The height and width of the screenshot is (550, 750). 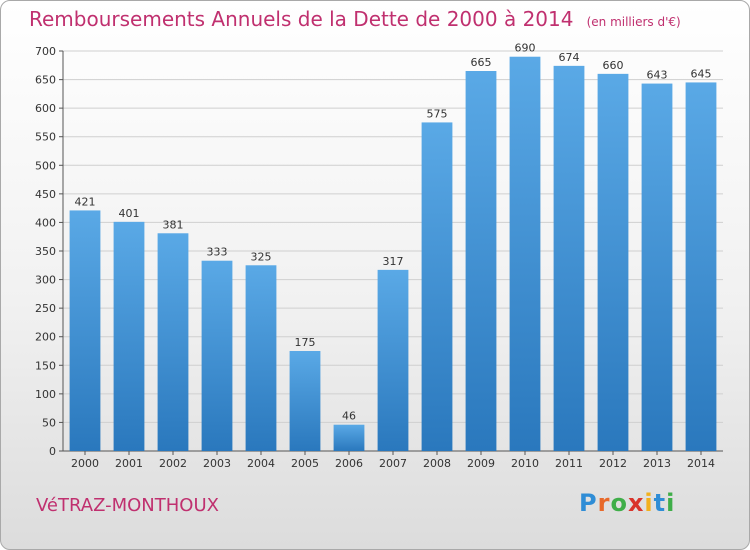 I want to click on x-tick-label-2012: 2012, so click(x=613, y=463).